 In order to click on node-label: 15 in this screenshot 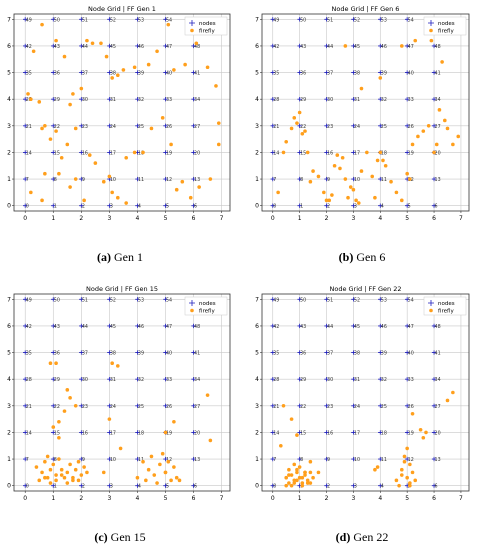, I will do `click(57, 153)`.